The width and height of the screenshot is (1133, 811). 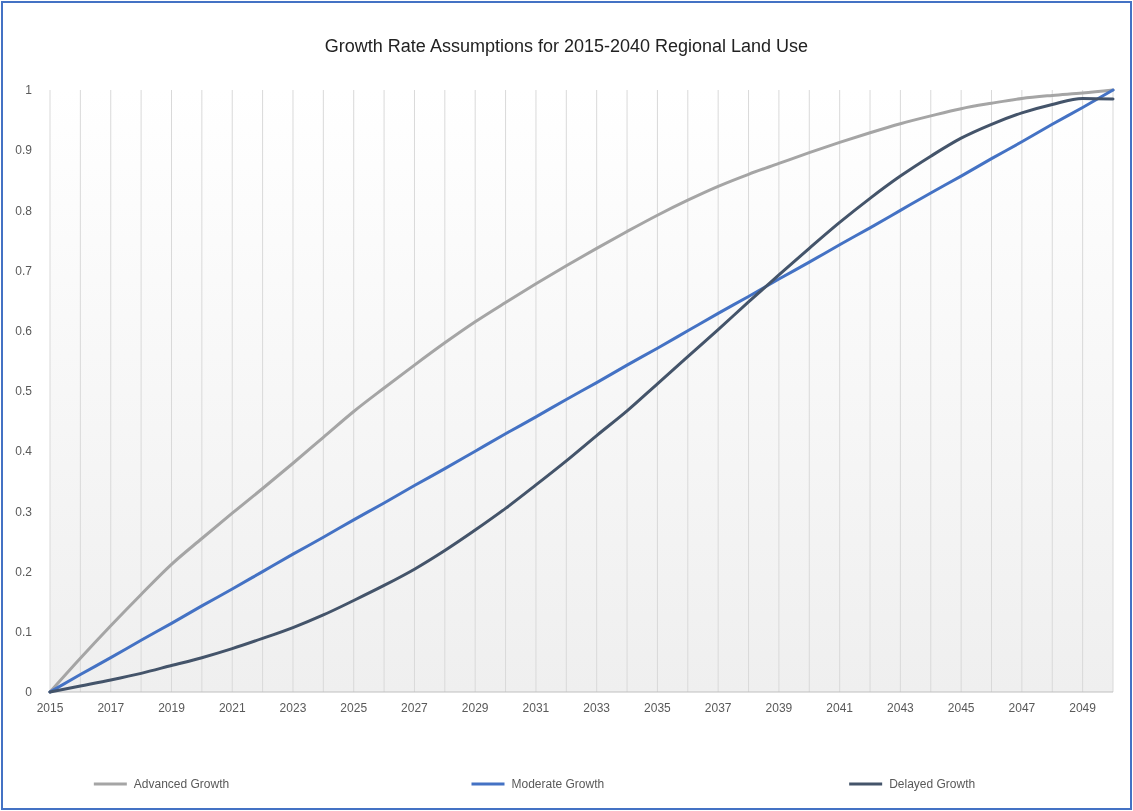 I want to click on x-tick-label: 2015, so click(x=50, y=708).